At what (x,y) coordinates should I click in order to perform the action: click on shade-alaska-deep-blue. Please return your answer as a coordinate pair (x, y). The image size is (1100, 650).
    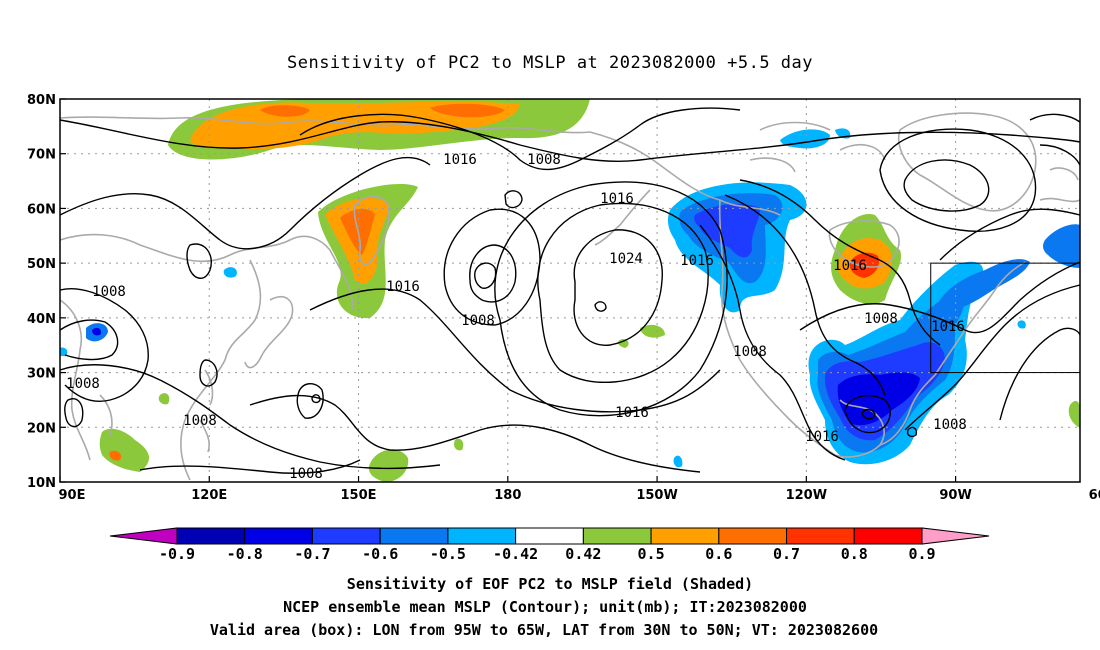
    Looking at the image, I should click on (727, 231).